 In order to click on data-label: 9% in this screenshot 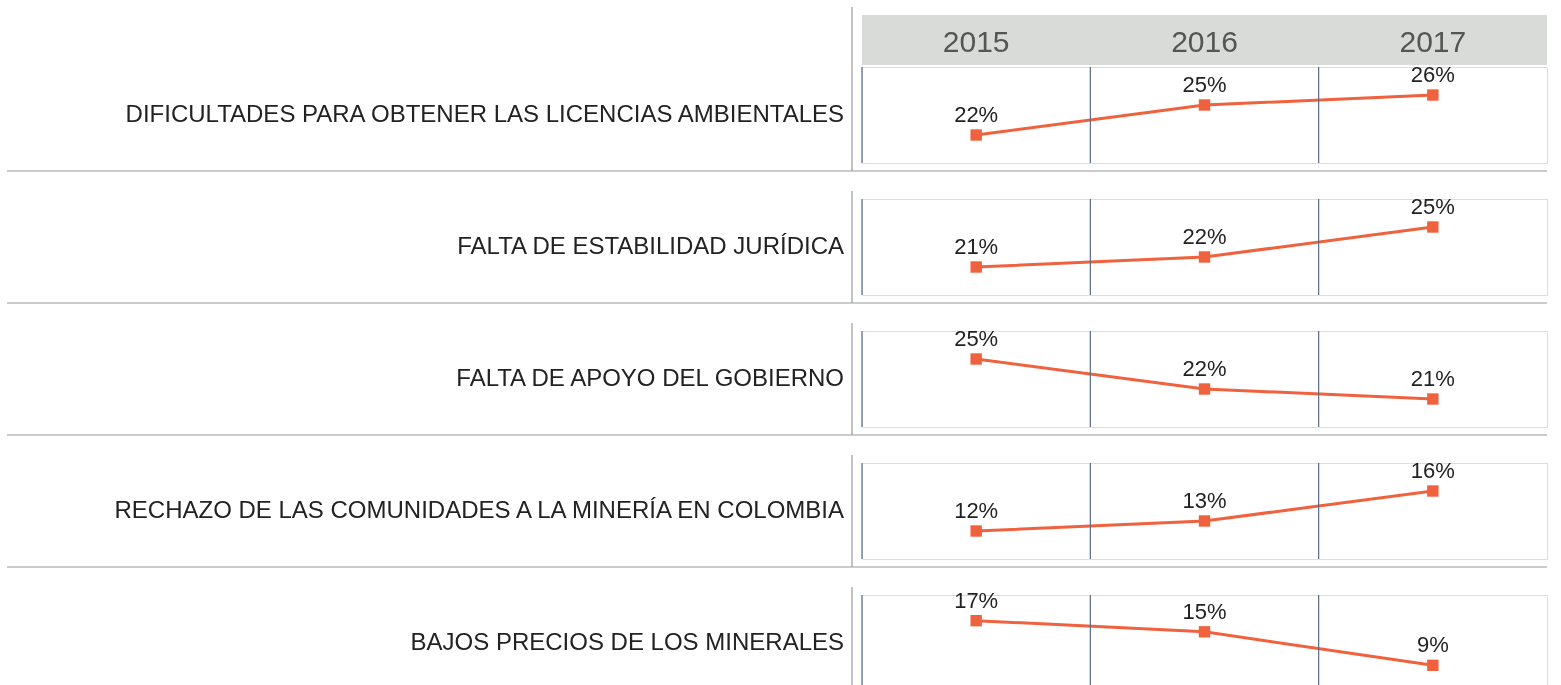, I will do `click(1432, 645)`.